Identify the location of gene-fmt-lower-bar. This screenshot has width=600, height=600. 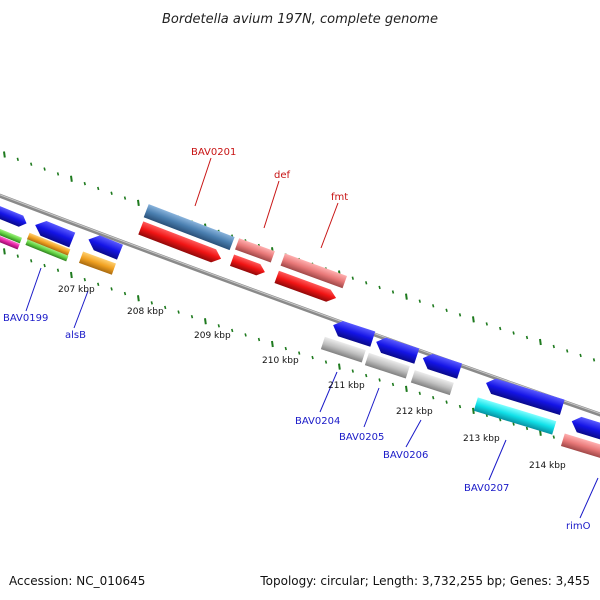
(306, 287).